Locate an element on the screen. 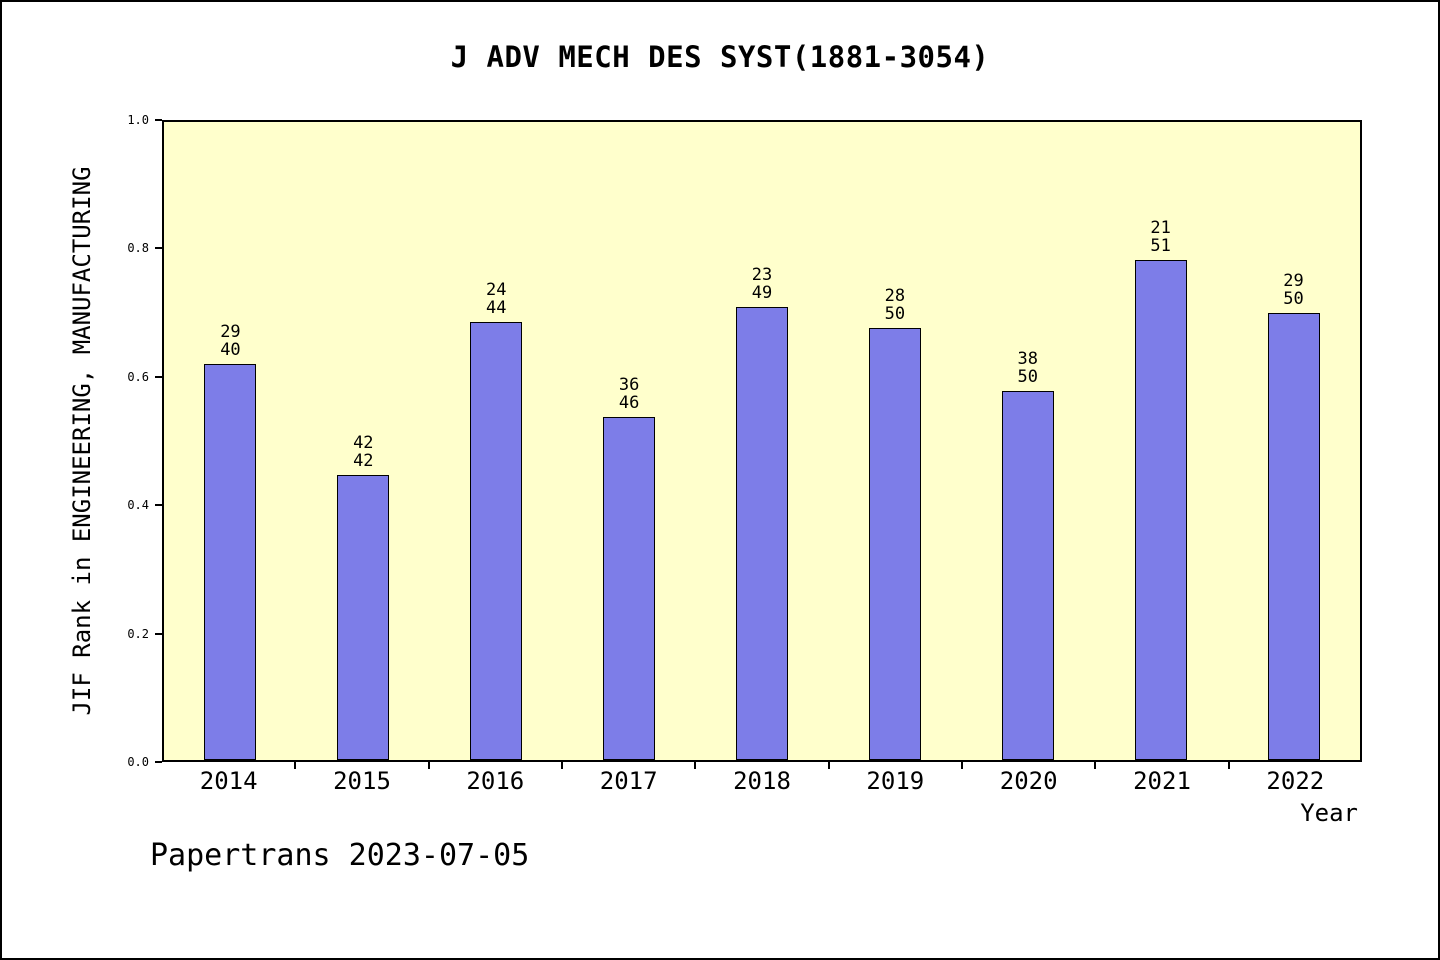  bar-slot-2022: 29 50 is located at coordinates (1293, 441).